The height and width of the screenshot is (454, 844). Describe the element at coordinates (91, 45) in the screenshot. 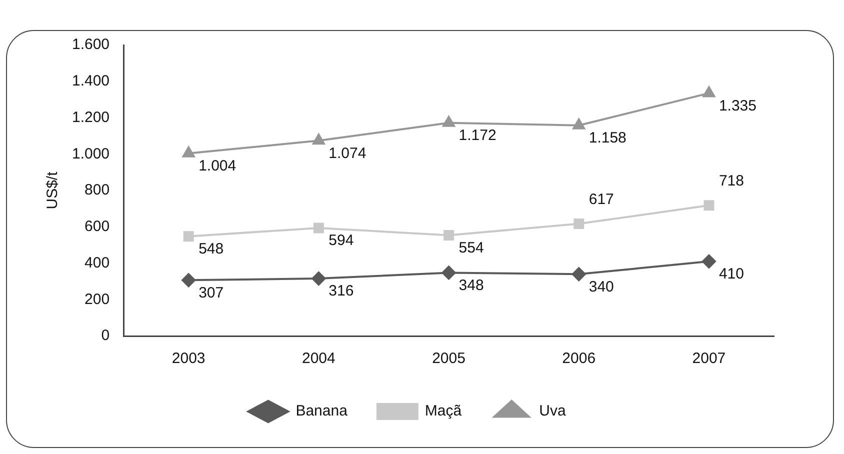

I see `y-tick-label: 1.600` at that location.